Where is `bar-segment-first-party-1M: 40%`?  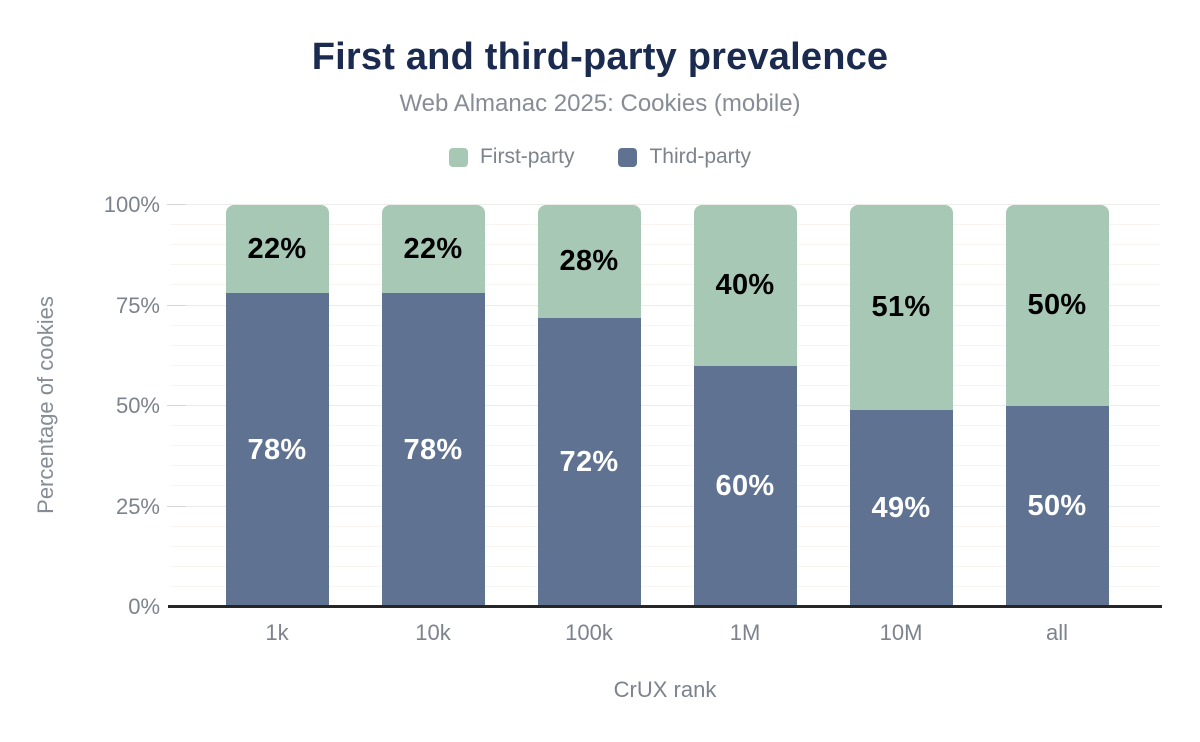 bar-segment-first-party-1M: 40% is located at coordinates (745, 285).